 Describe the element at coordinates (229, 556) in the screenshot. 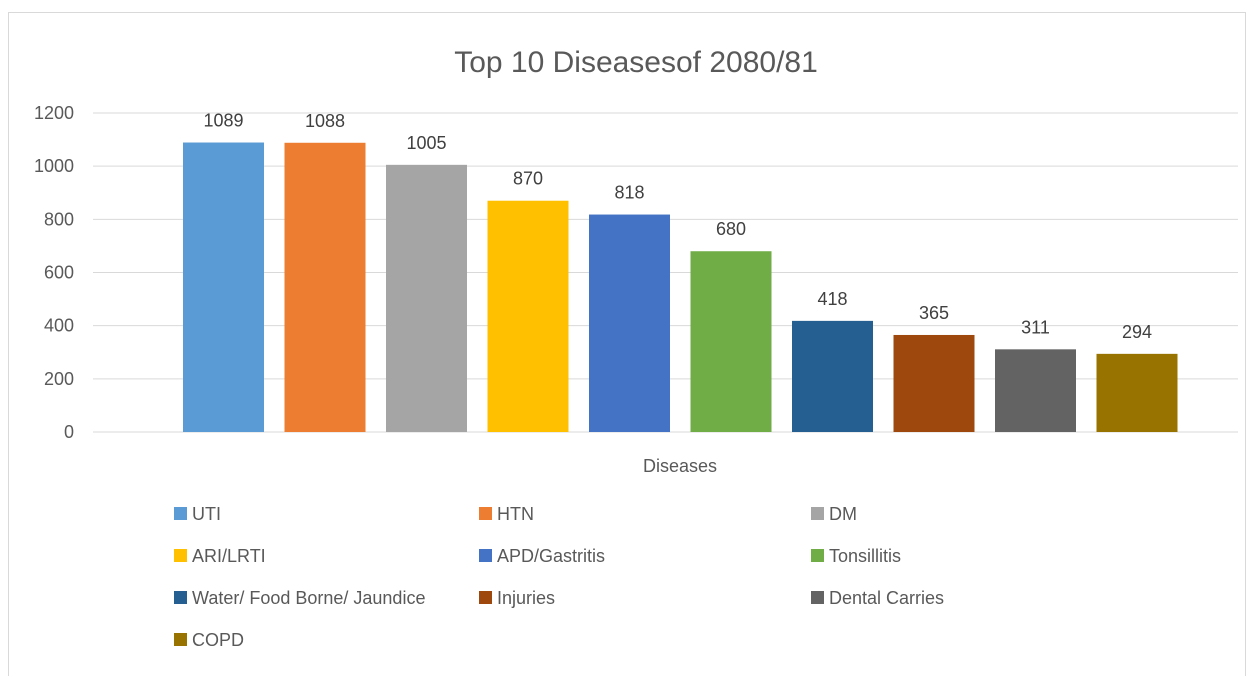

I see `legend-label: ARI/LRTI` at that location.